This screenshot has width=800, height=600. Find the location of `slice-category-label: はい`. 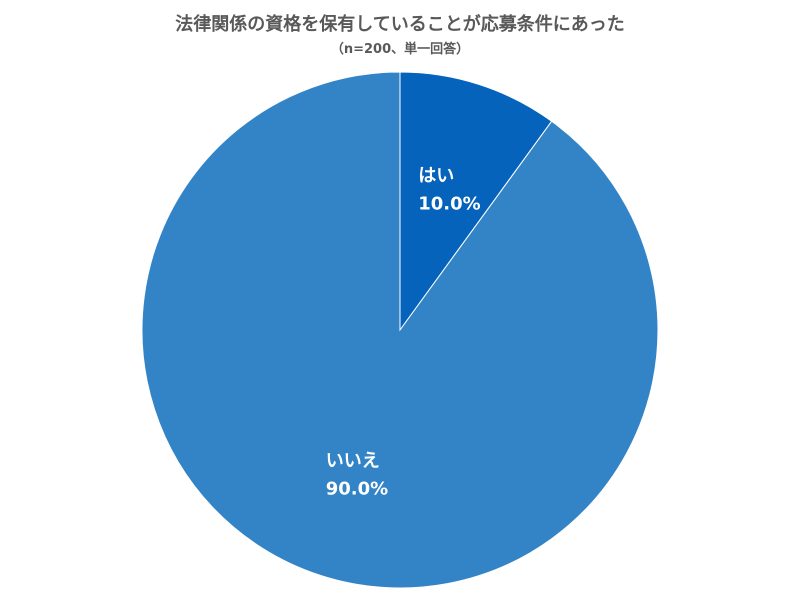

slice-category-label: はい is located at coordinates (436, 176).